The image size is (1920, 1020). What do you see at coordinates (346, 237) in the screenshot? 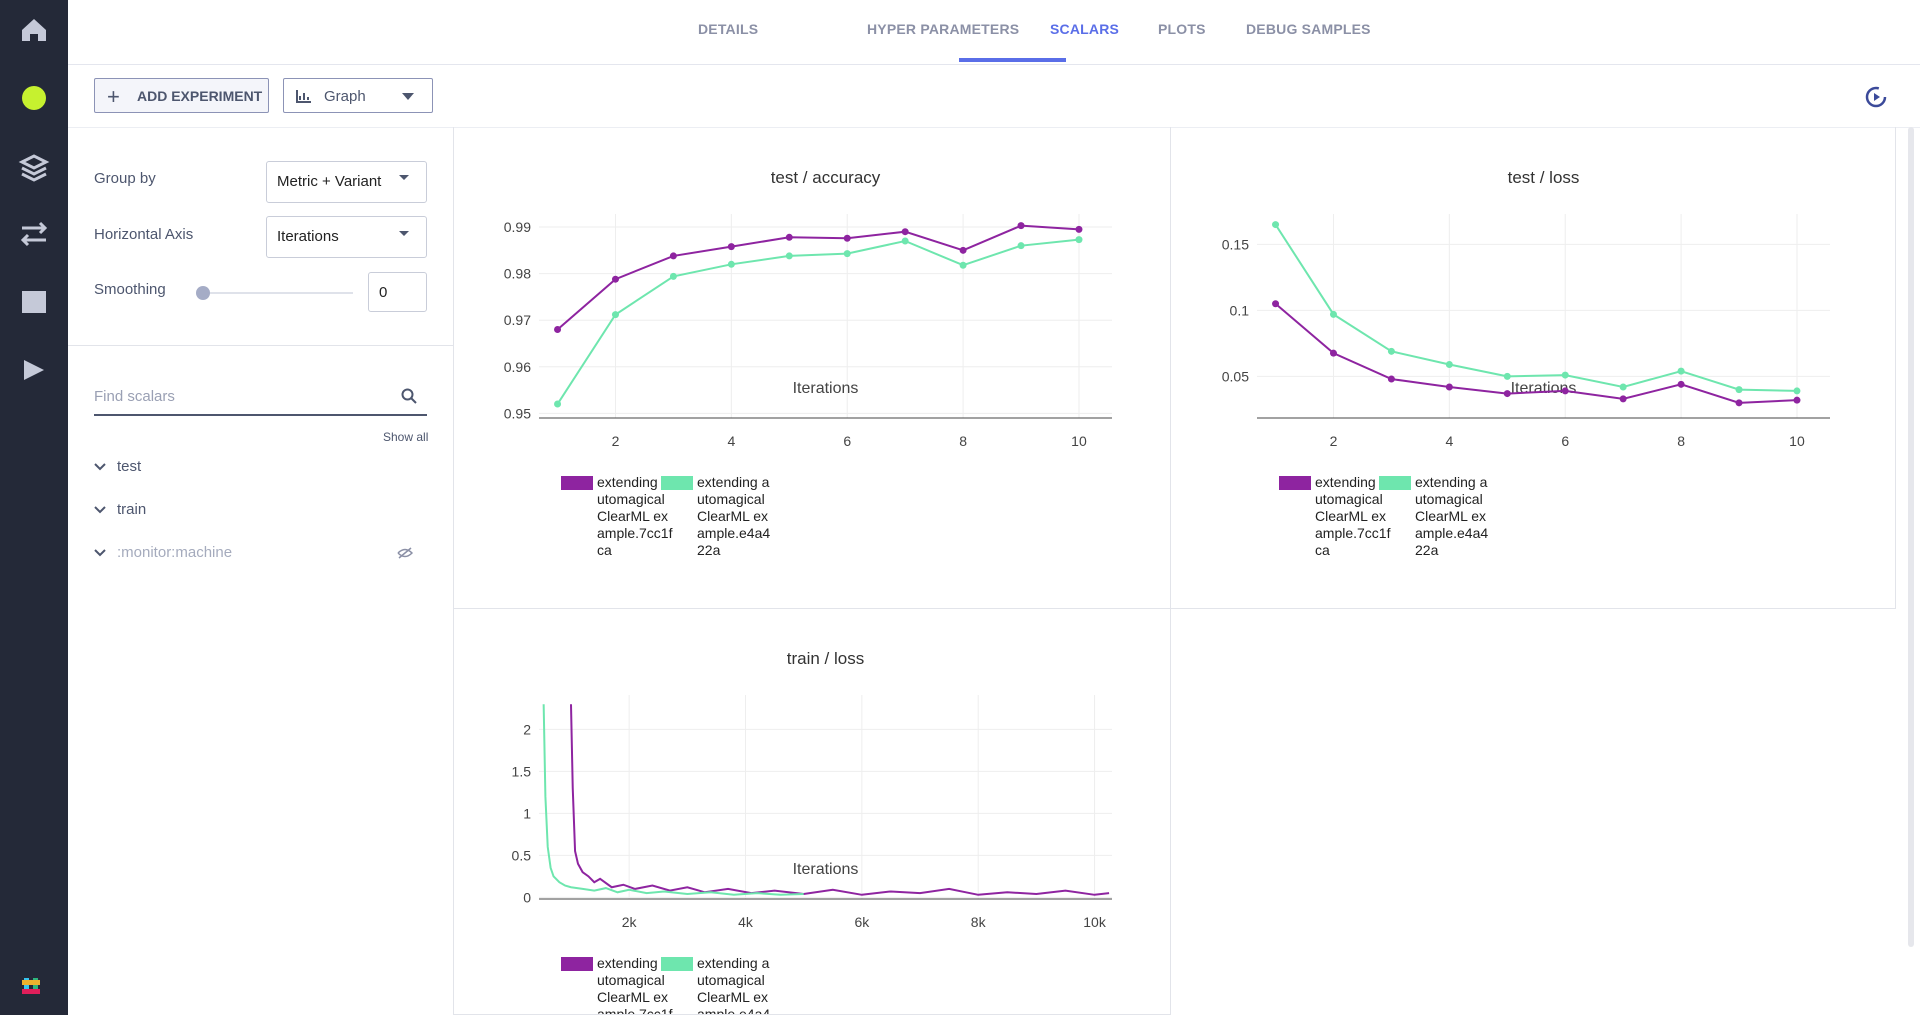
I see `axis-select: Iterations` at bounding box center [346, 237].